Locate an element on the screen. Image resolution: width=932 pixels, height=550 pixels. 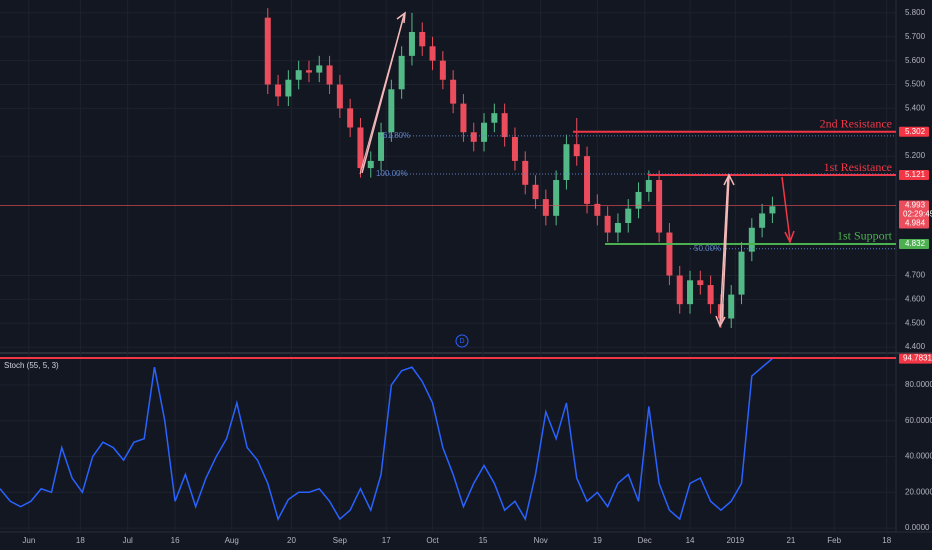
fib-label: 100.00% is located at coordinates (392, 173).